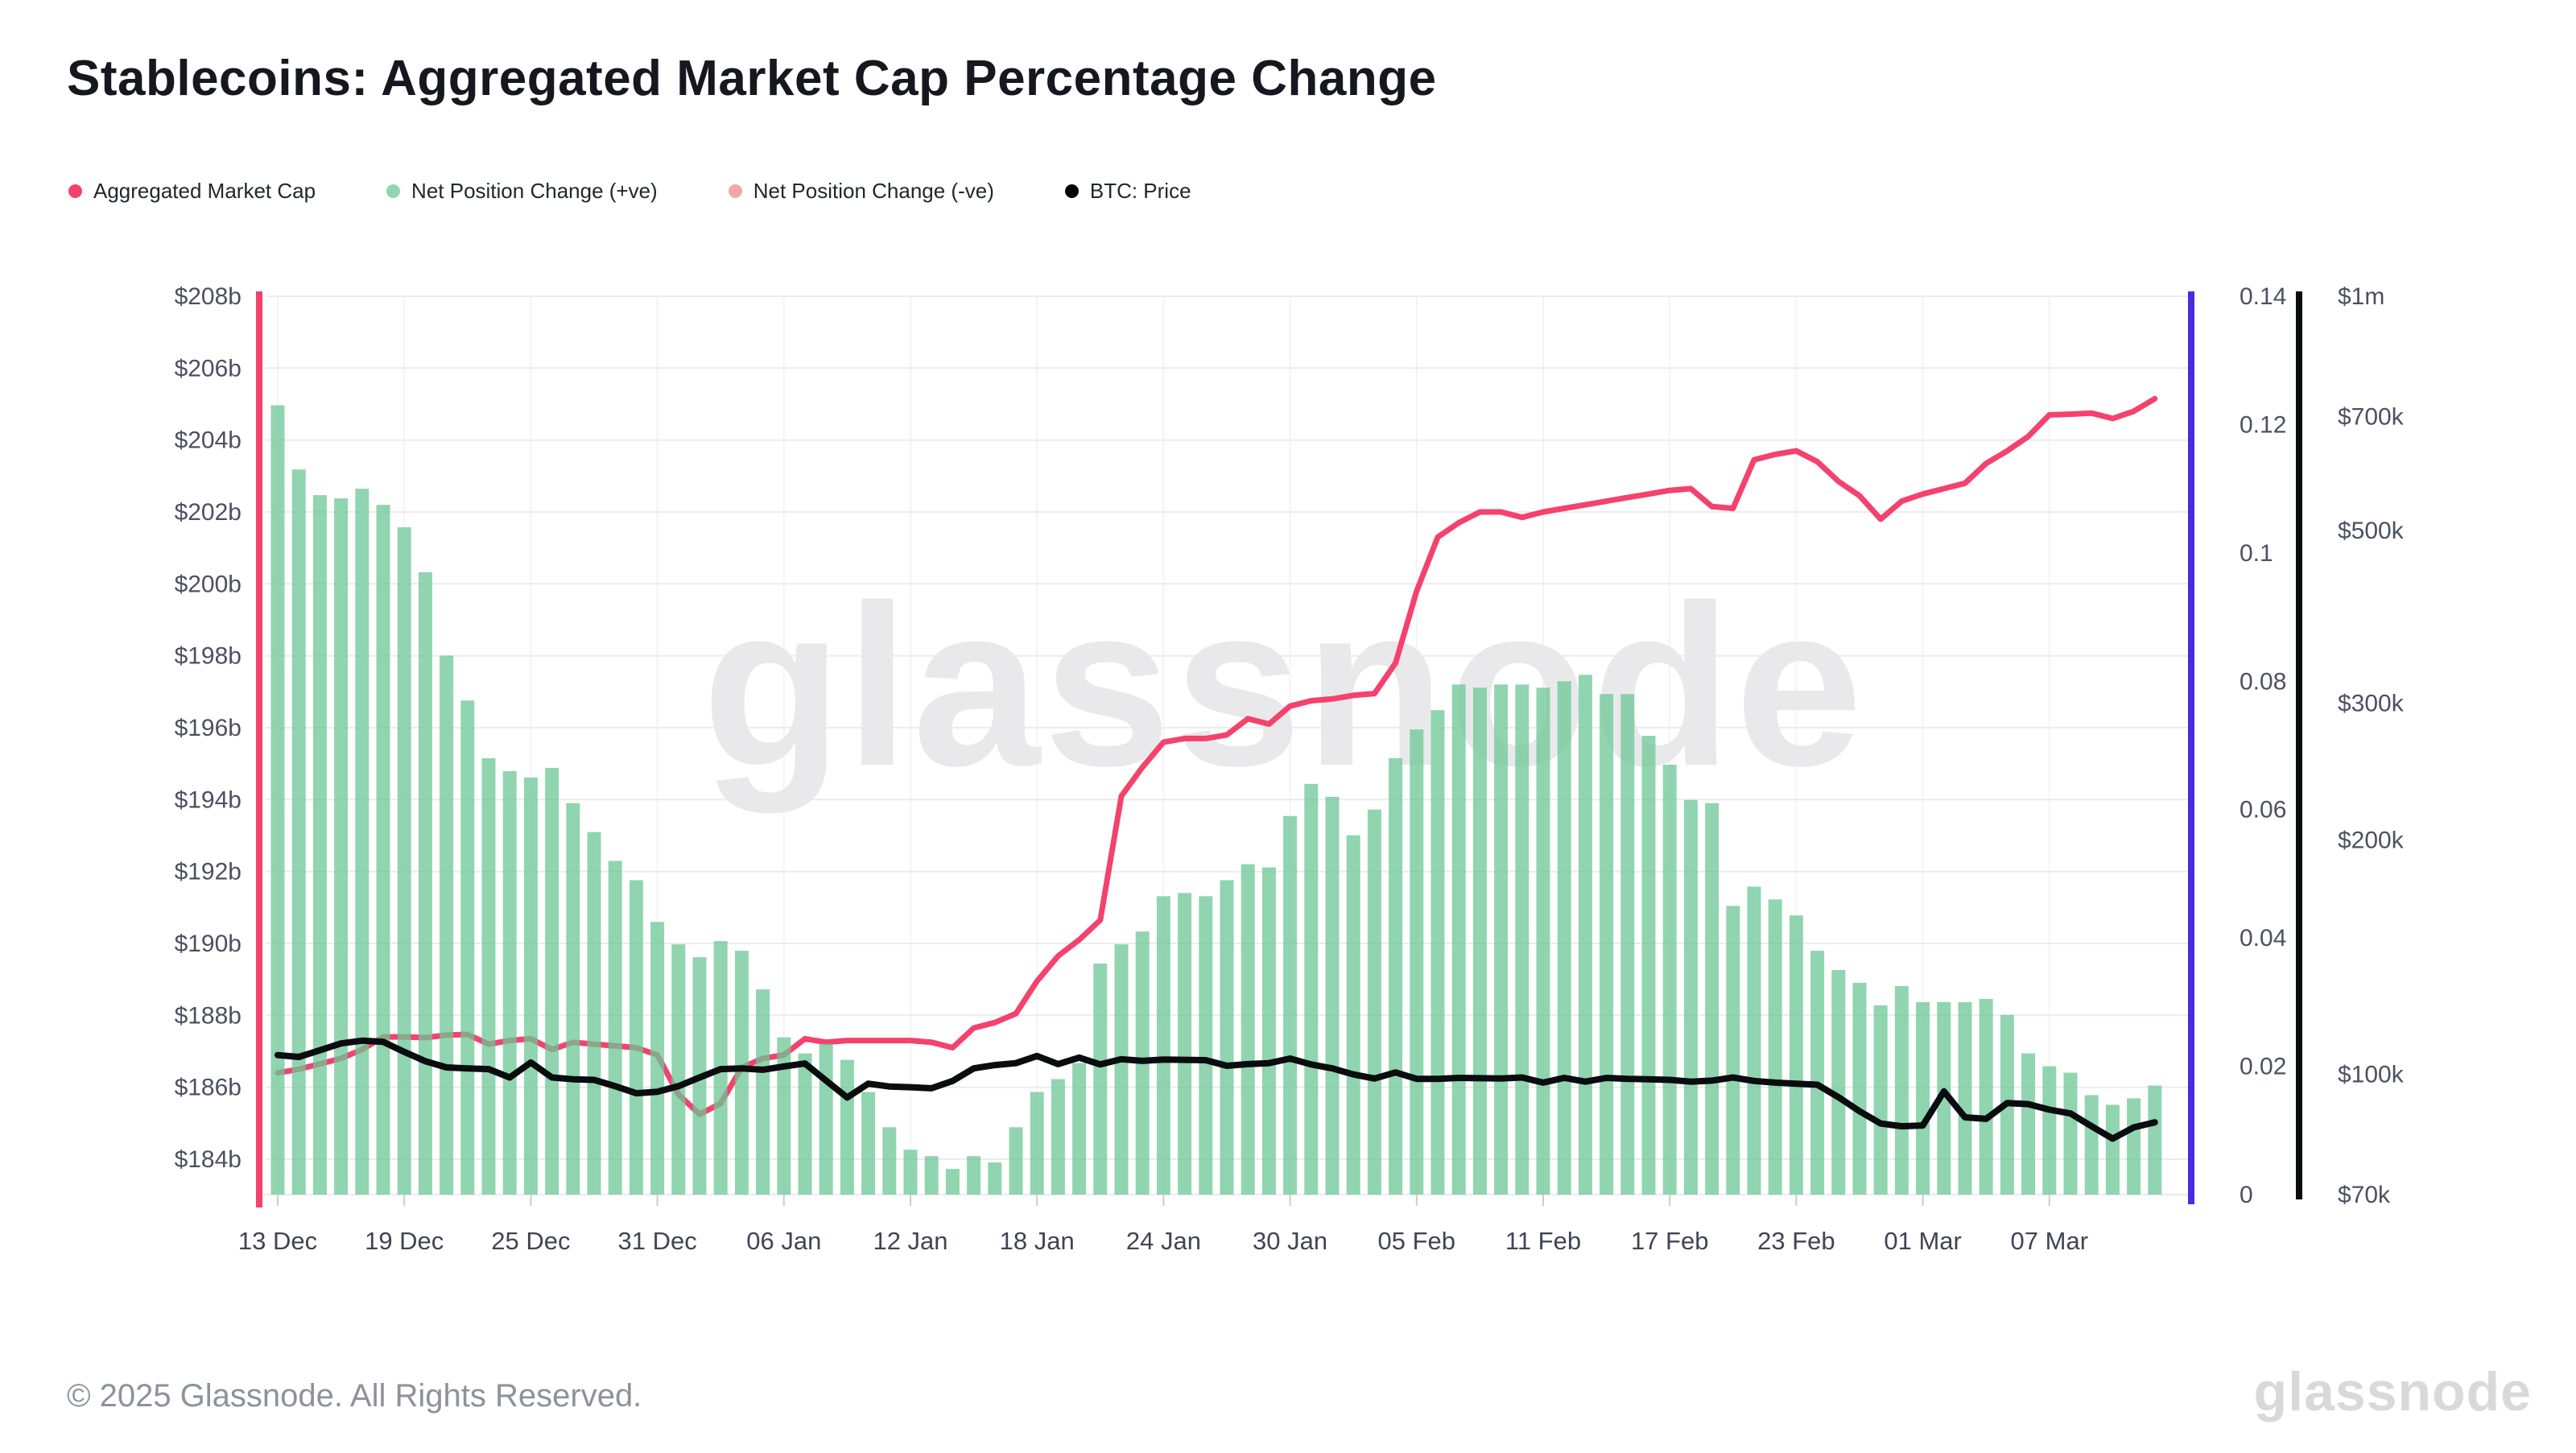  What do you see at coordinates (208, 728) in the screenshot?
I see `left-axis-tick-label: $196b` at bounding box center [208, 728].